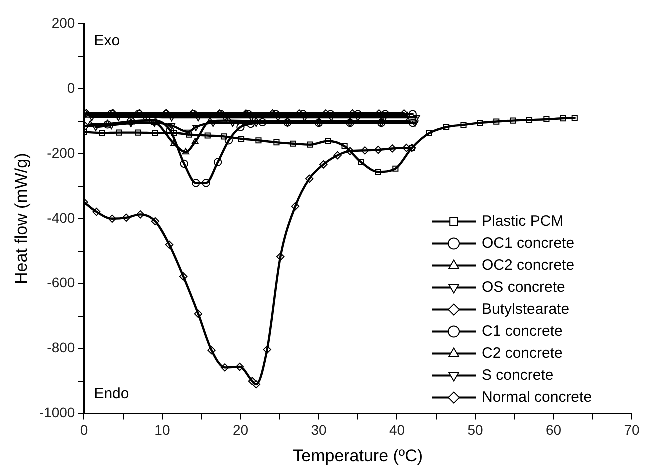  I want to click on y-tick-label: 200, so click(64, 22).